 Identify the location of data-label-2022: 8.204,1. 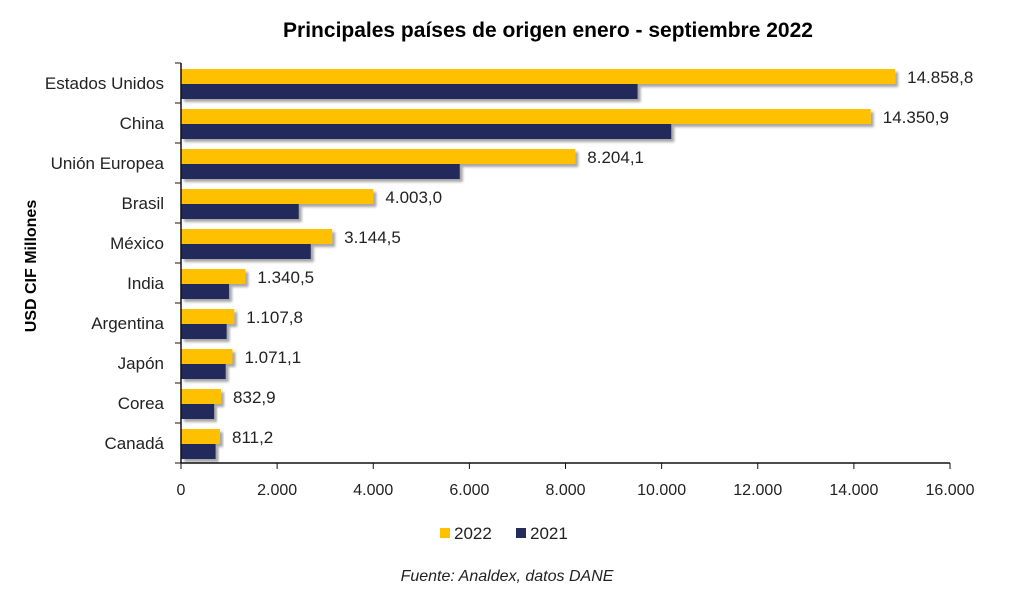
(615, 157).